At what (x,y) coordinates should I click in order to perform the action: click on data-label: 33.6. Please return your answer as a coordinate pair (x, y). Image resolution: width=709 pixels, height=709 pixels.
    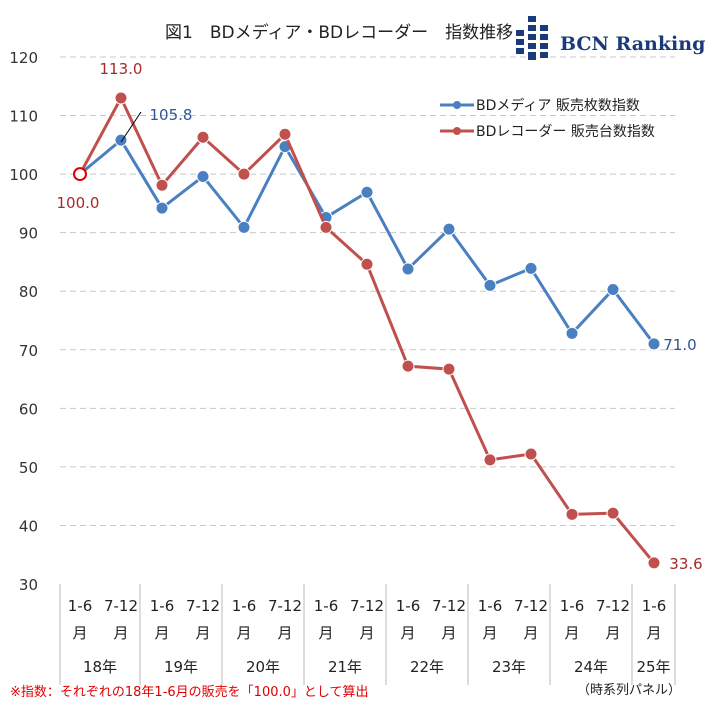
    Looking at the image, I should click on (685, 564).